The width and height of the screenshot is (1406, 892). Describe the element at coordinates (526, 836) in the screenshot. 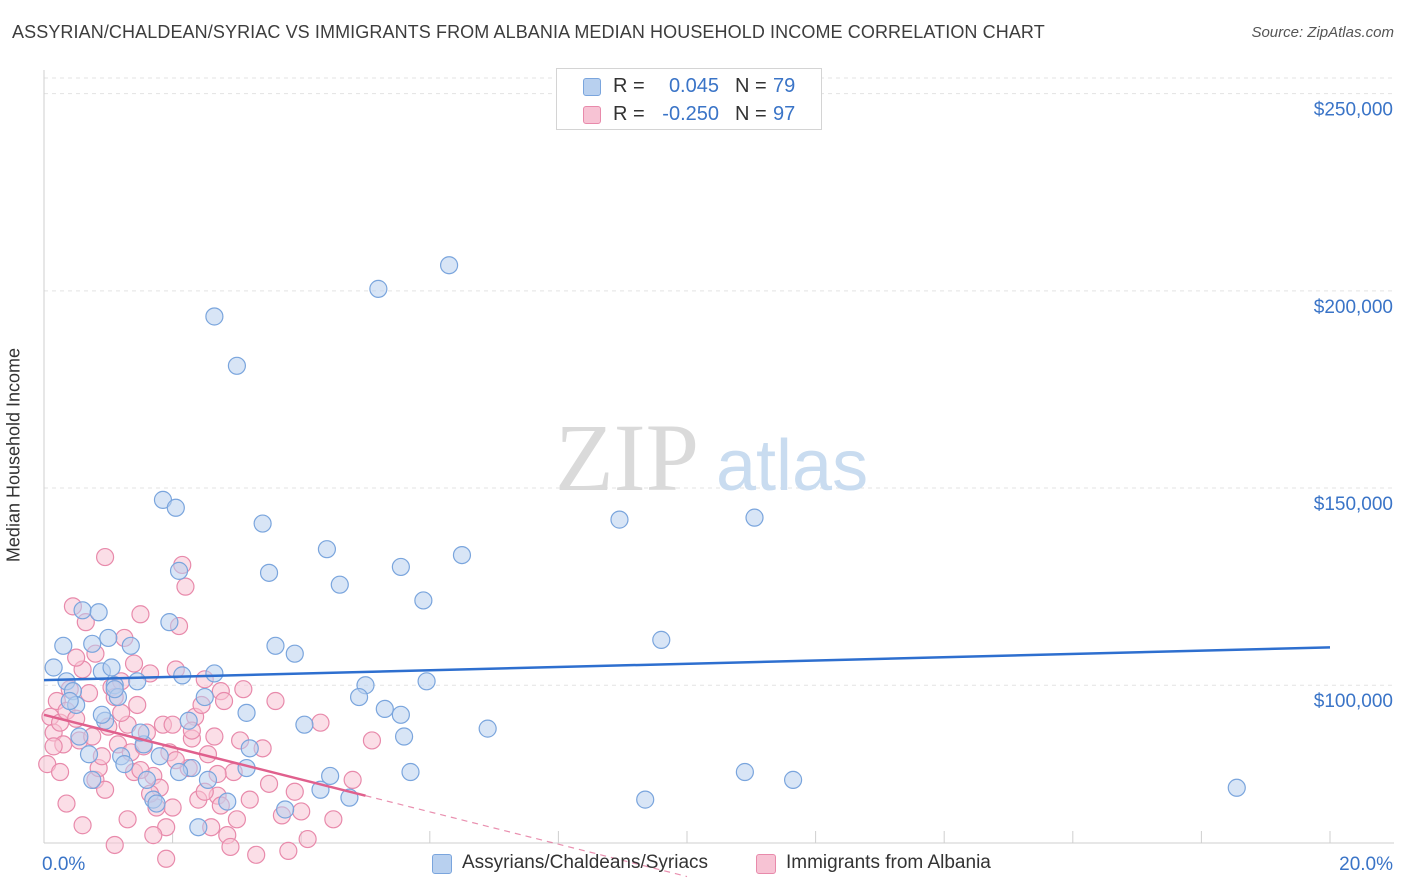

I see `trend-line-albania-extension` at that location.